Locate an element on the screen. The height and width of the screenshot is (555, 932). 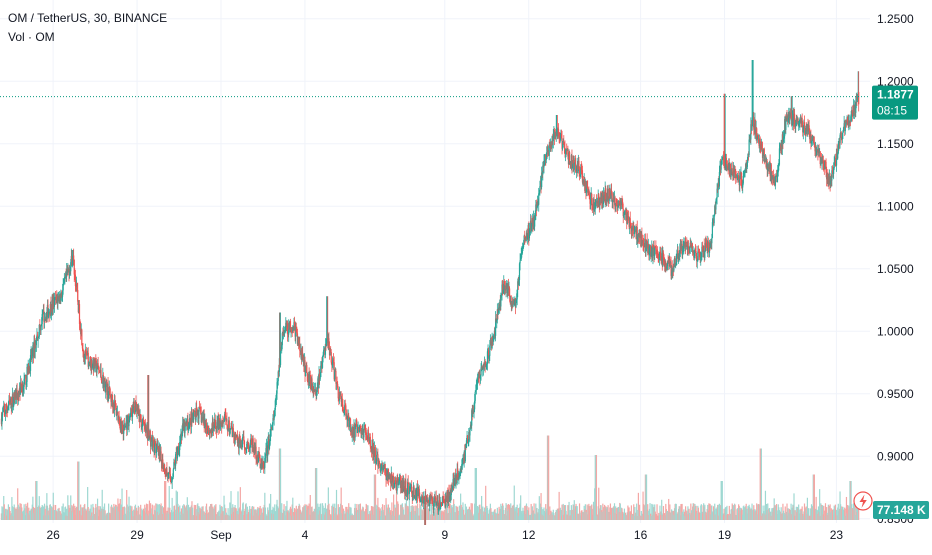
volume-indicator-title: Vol · OM is located at coordinates (31, 37).